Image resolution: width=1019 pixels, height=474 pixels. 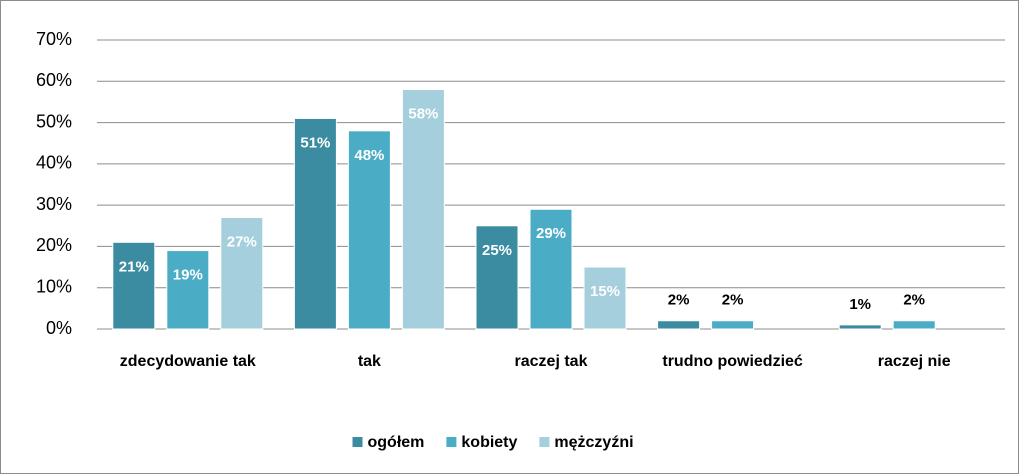 I want to click on data-label: 15%, so click(x=605, y=291).